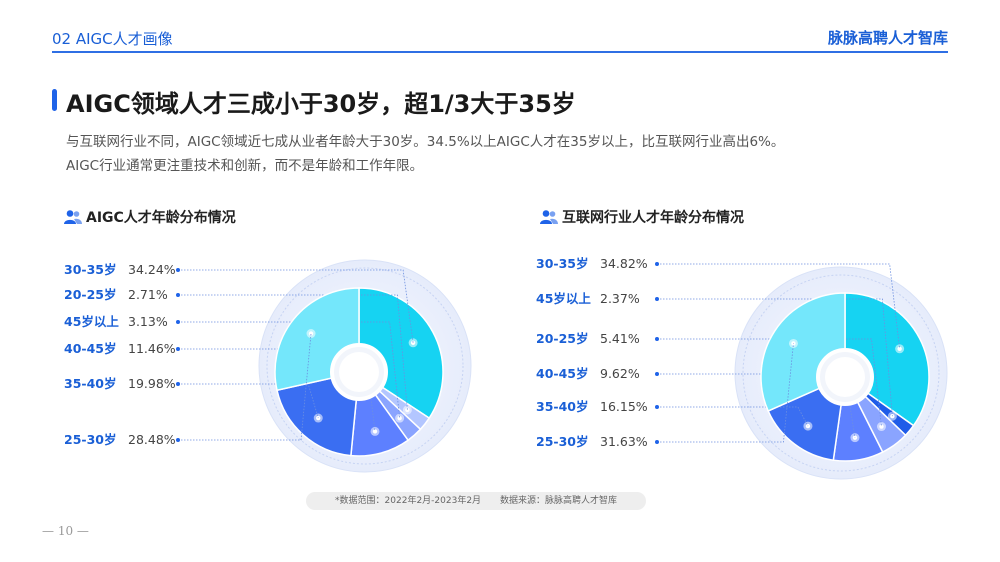  I want to click on header-divider, so click(500, 52).